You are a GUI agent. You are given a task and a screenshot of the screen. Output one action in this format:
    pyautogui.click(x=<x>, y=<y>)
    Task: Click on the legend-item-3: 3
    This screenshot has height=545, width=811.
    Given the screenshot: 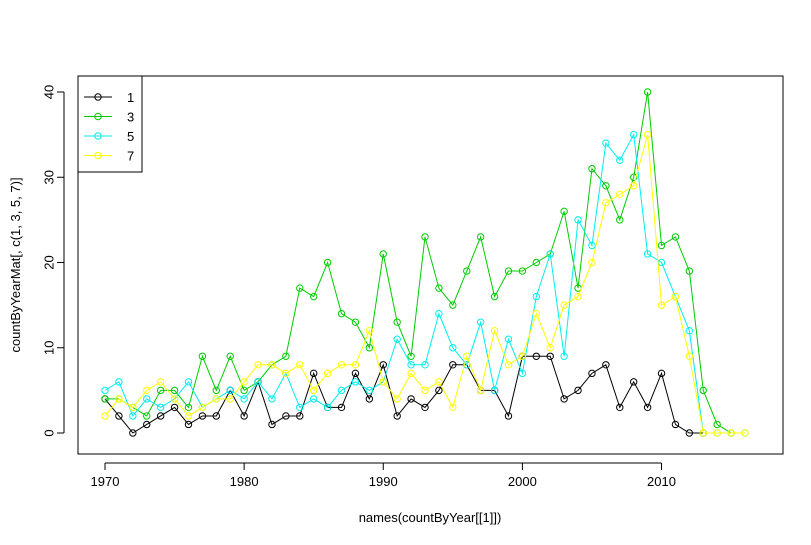 What is the action you would take?
    pyautogui.click(x=109, y=117)
    